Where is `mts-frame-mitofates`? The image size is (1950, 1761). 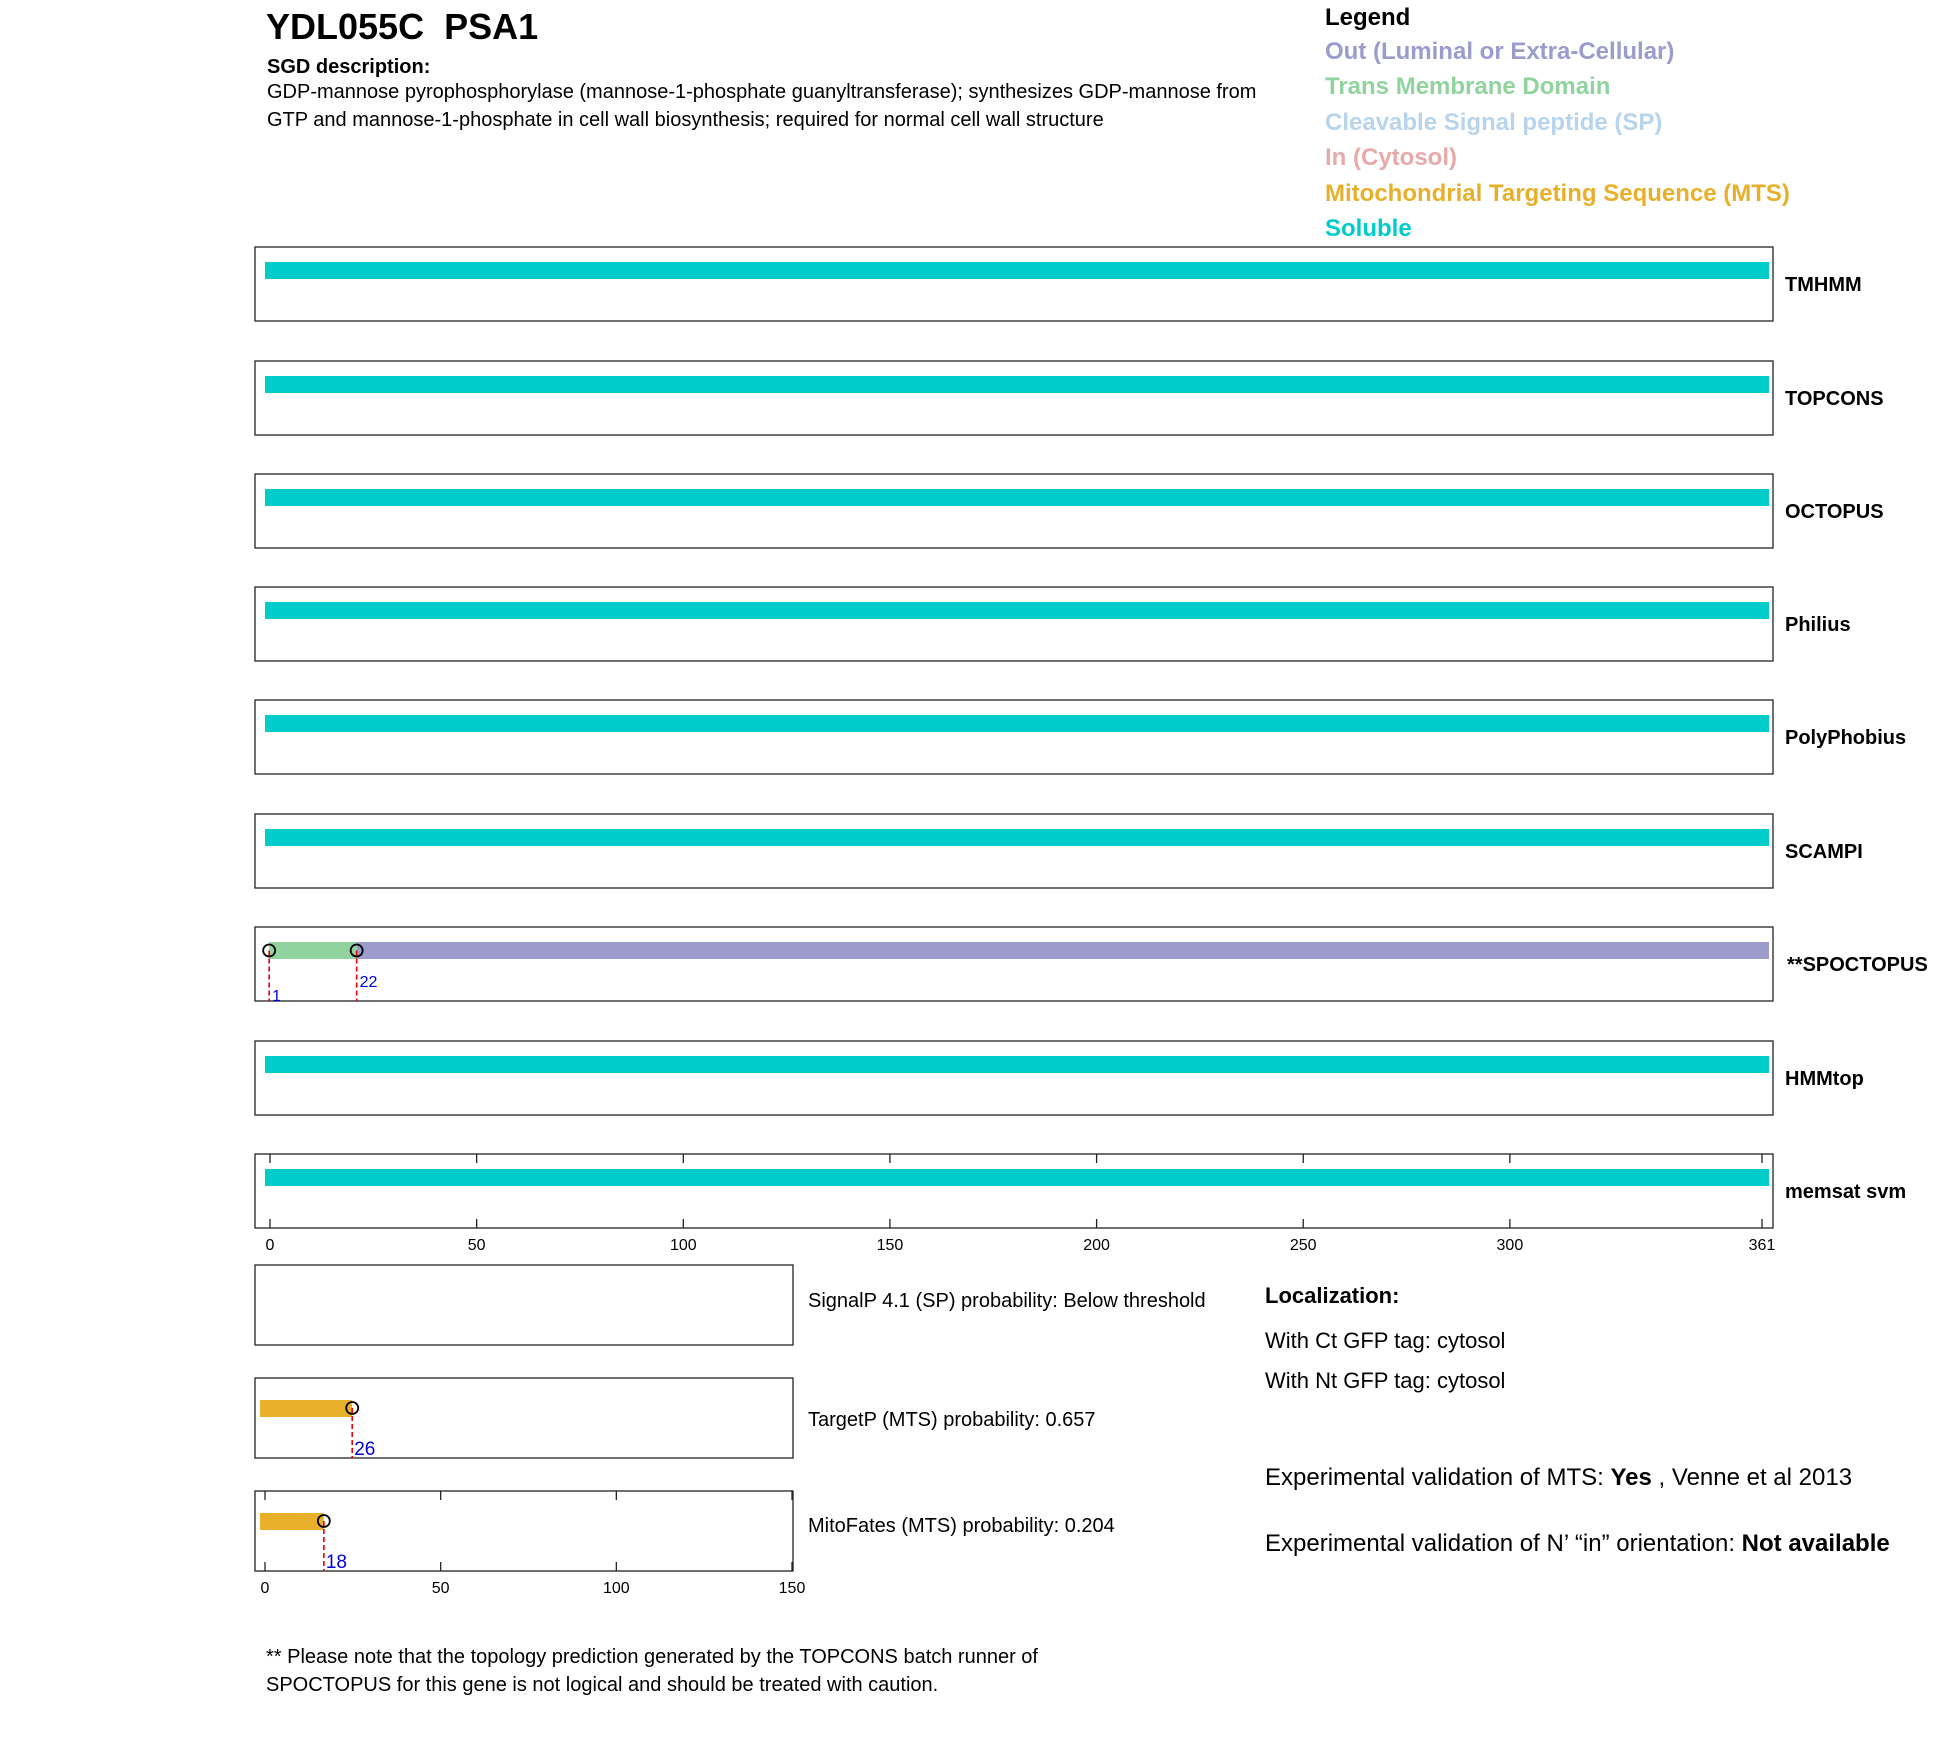 mts-frame-mitofates is located at coordinates (524, 1531).